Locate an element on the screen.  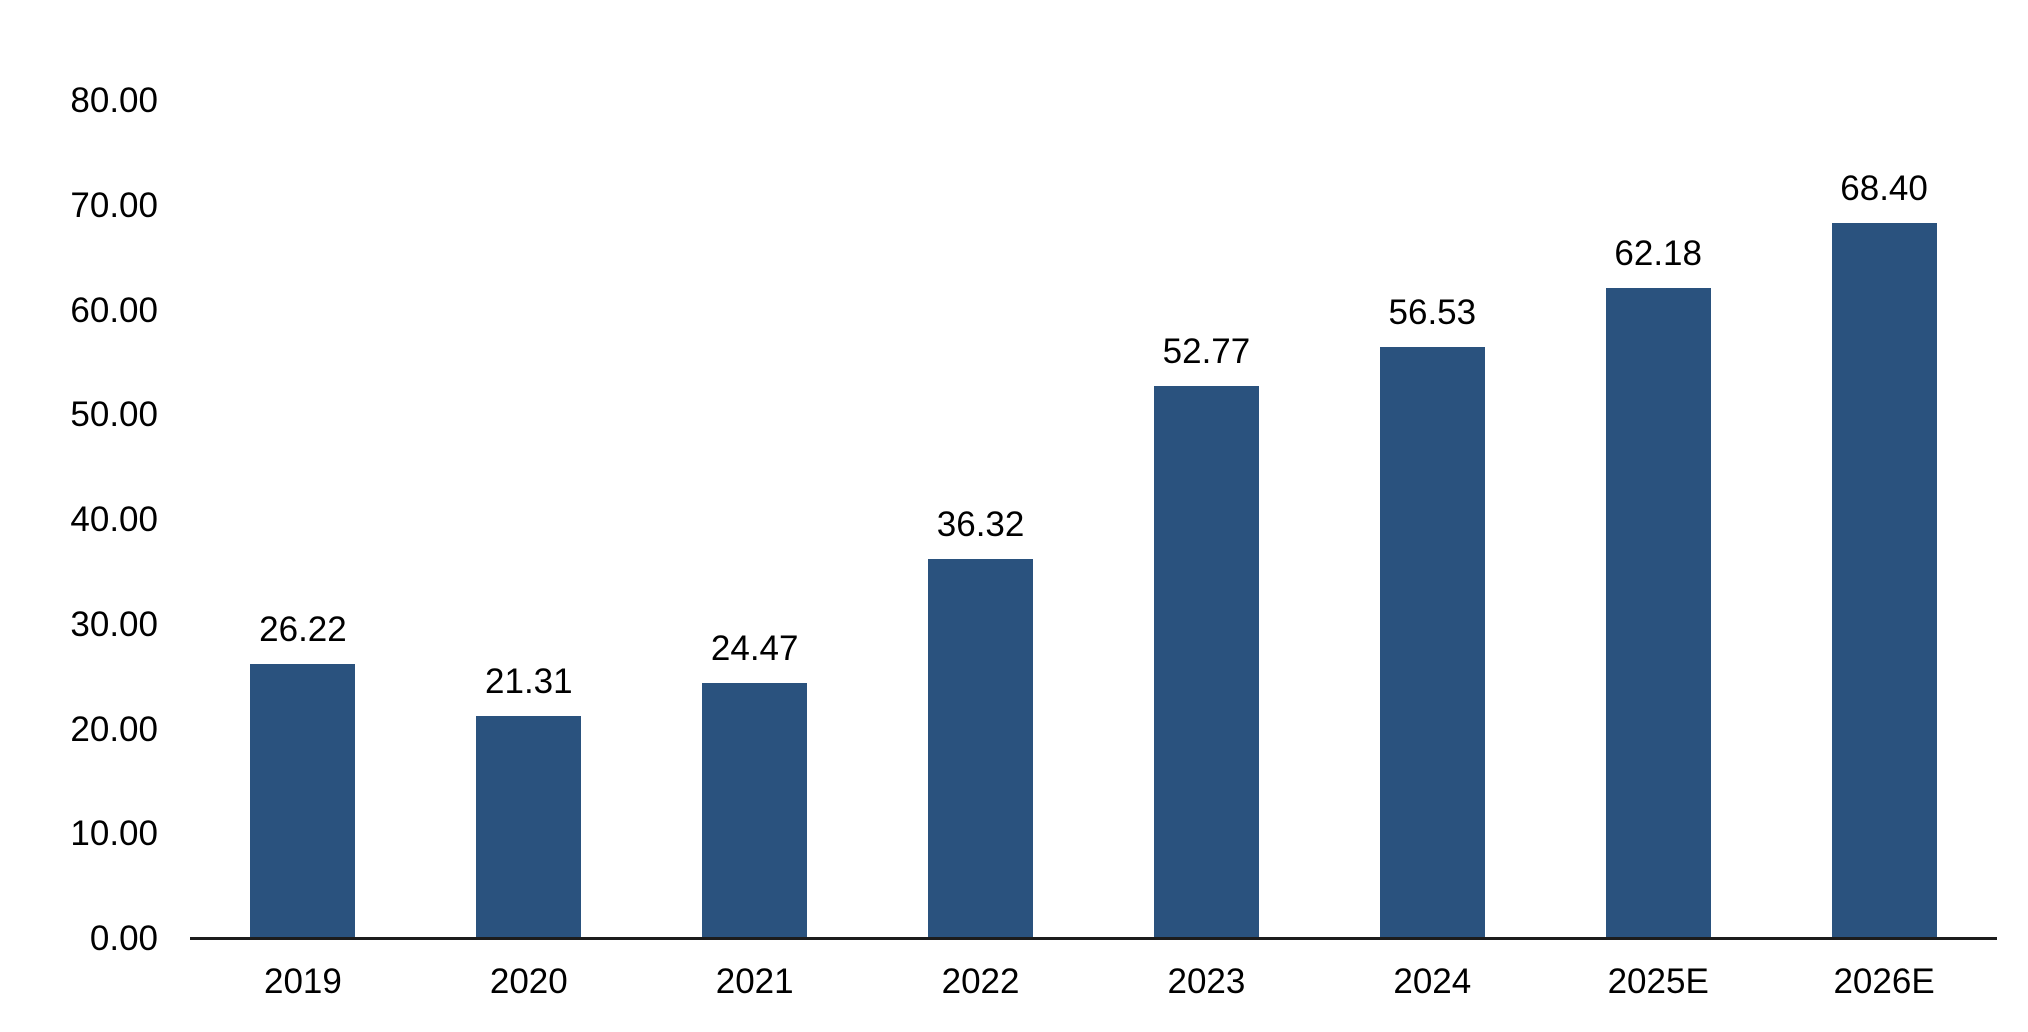
x-axis-line is located at coordinates (1093, 938).